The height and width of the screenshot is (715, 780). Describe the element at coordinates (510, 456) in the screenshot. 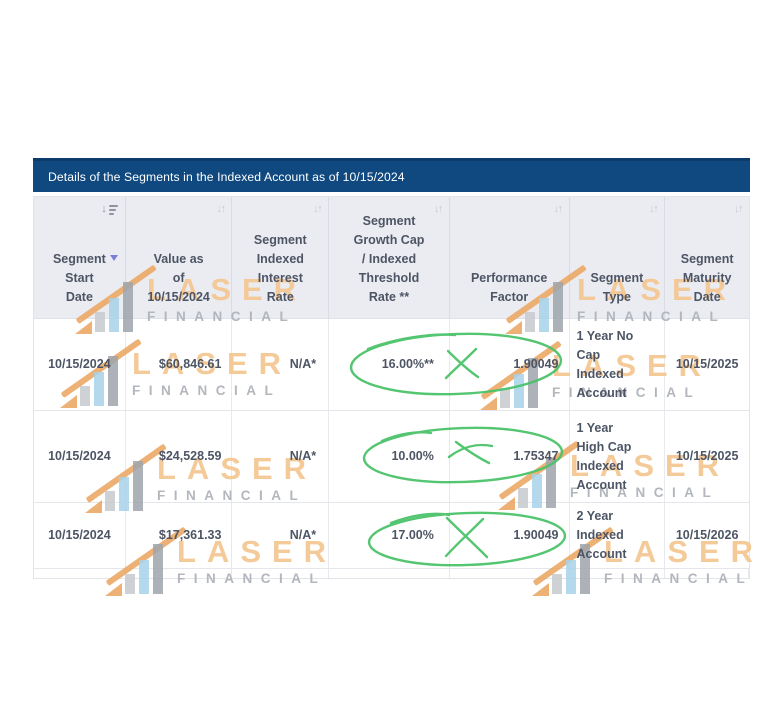

I see `cell-performance_factor: 1.75347` at that location.